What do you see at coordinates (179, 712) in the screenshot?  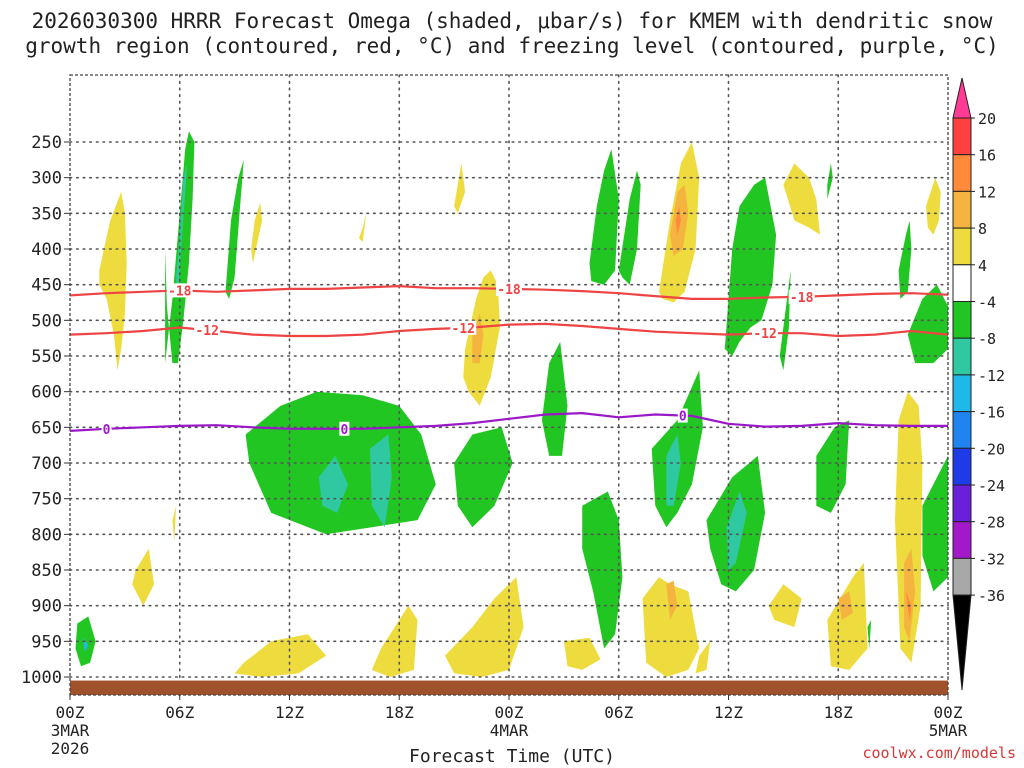 I see `x-tick-label-1: 06Z` at bounding box center [179, 712].